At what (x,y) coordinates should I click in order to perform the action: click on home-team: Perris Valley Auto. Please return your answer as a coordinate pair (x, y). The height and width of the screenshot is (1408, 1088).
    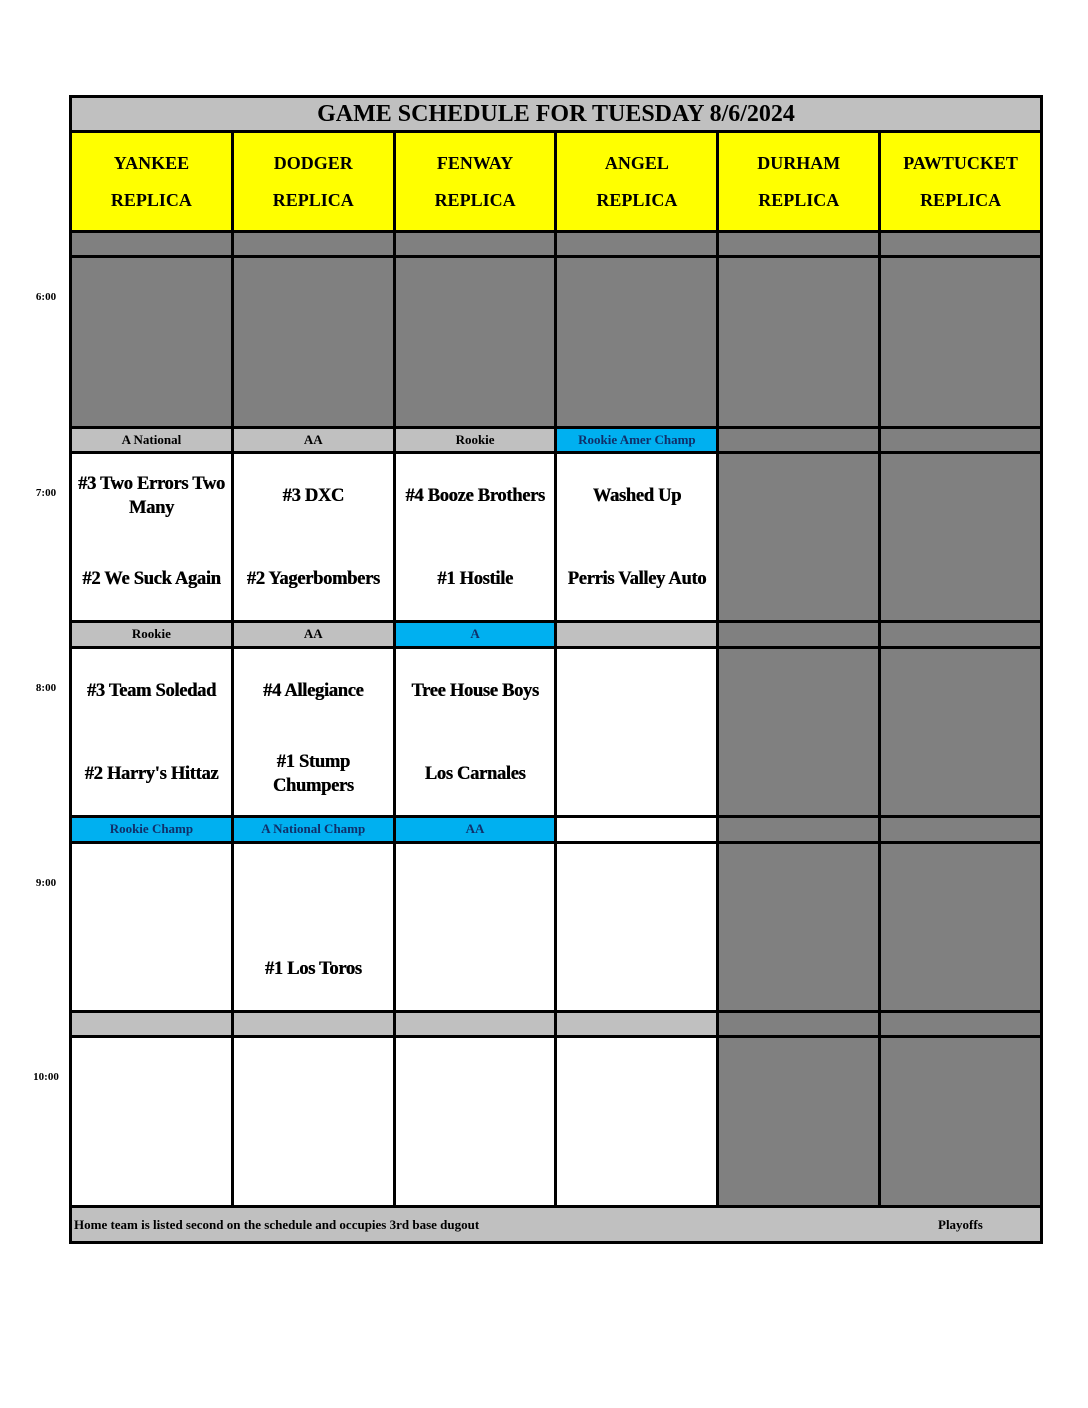
    Looking at the image, I should click on (637, 578).